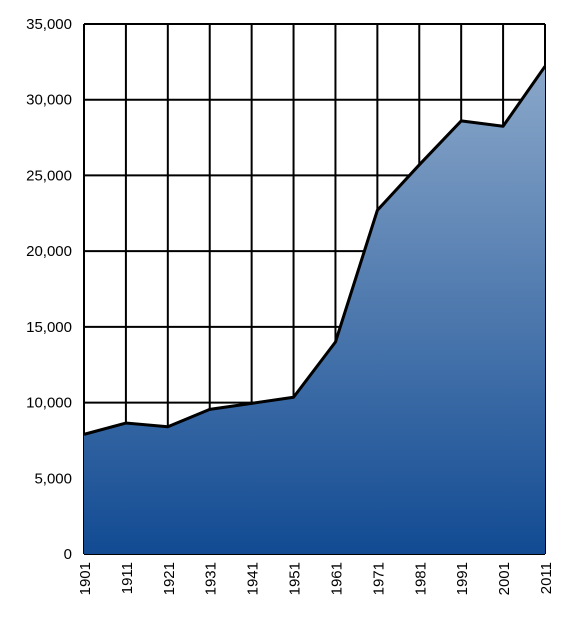  Describe the element at coordinates (49, 175) in the screenshot. I see `y-tick-label: 25,000` at that location.